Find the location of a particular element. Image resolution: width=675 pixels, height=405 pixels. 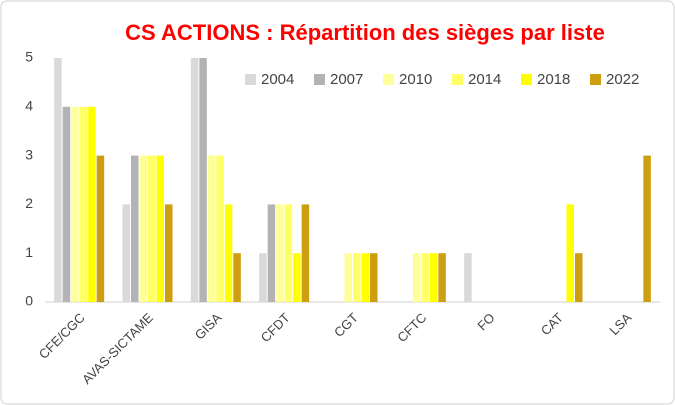

y-tick-label: 0 is located at coordinates (29, 301).